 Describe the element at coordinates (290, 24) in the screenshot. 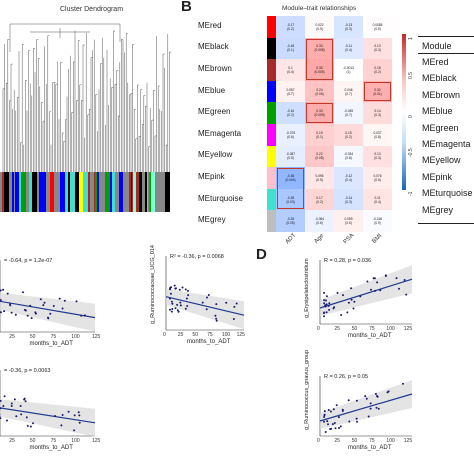

I see `cell-value: -0.17` at that location.